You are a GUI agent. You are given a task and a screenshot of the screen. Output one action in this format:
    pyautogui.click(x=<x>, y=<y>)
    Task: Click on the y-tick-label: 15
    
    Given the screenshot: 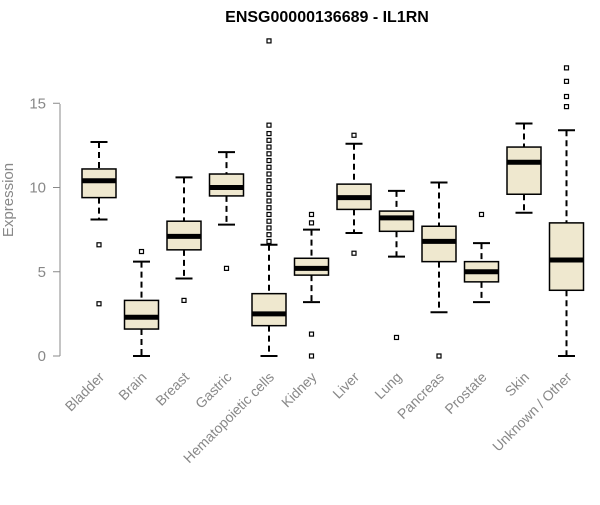 What is the action you would take?
    pyautogui.click(x=37, y=103)
    